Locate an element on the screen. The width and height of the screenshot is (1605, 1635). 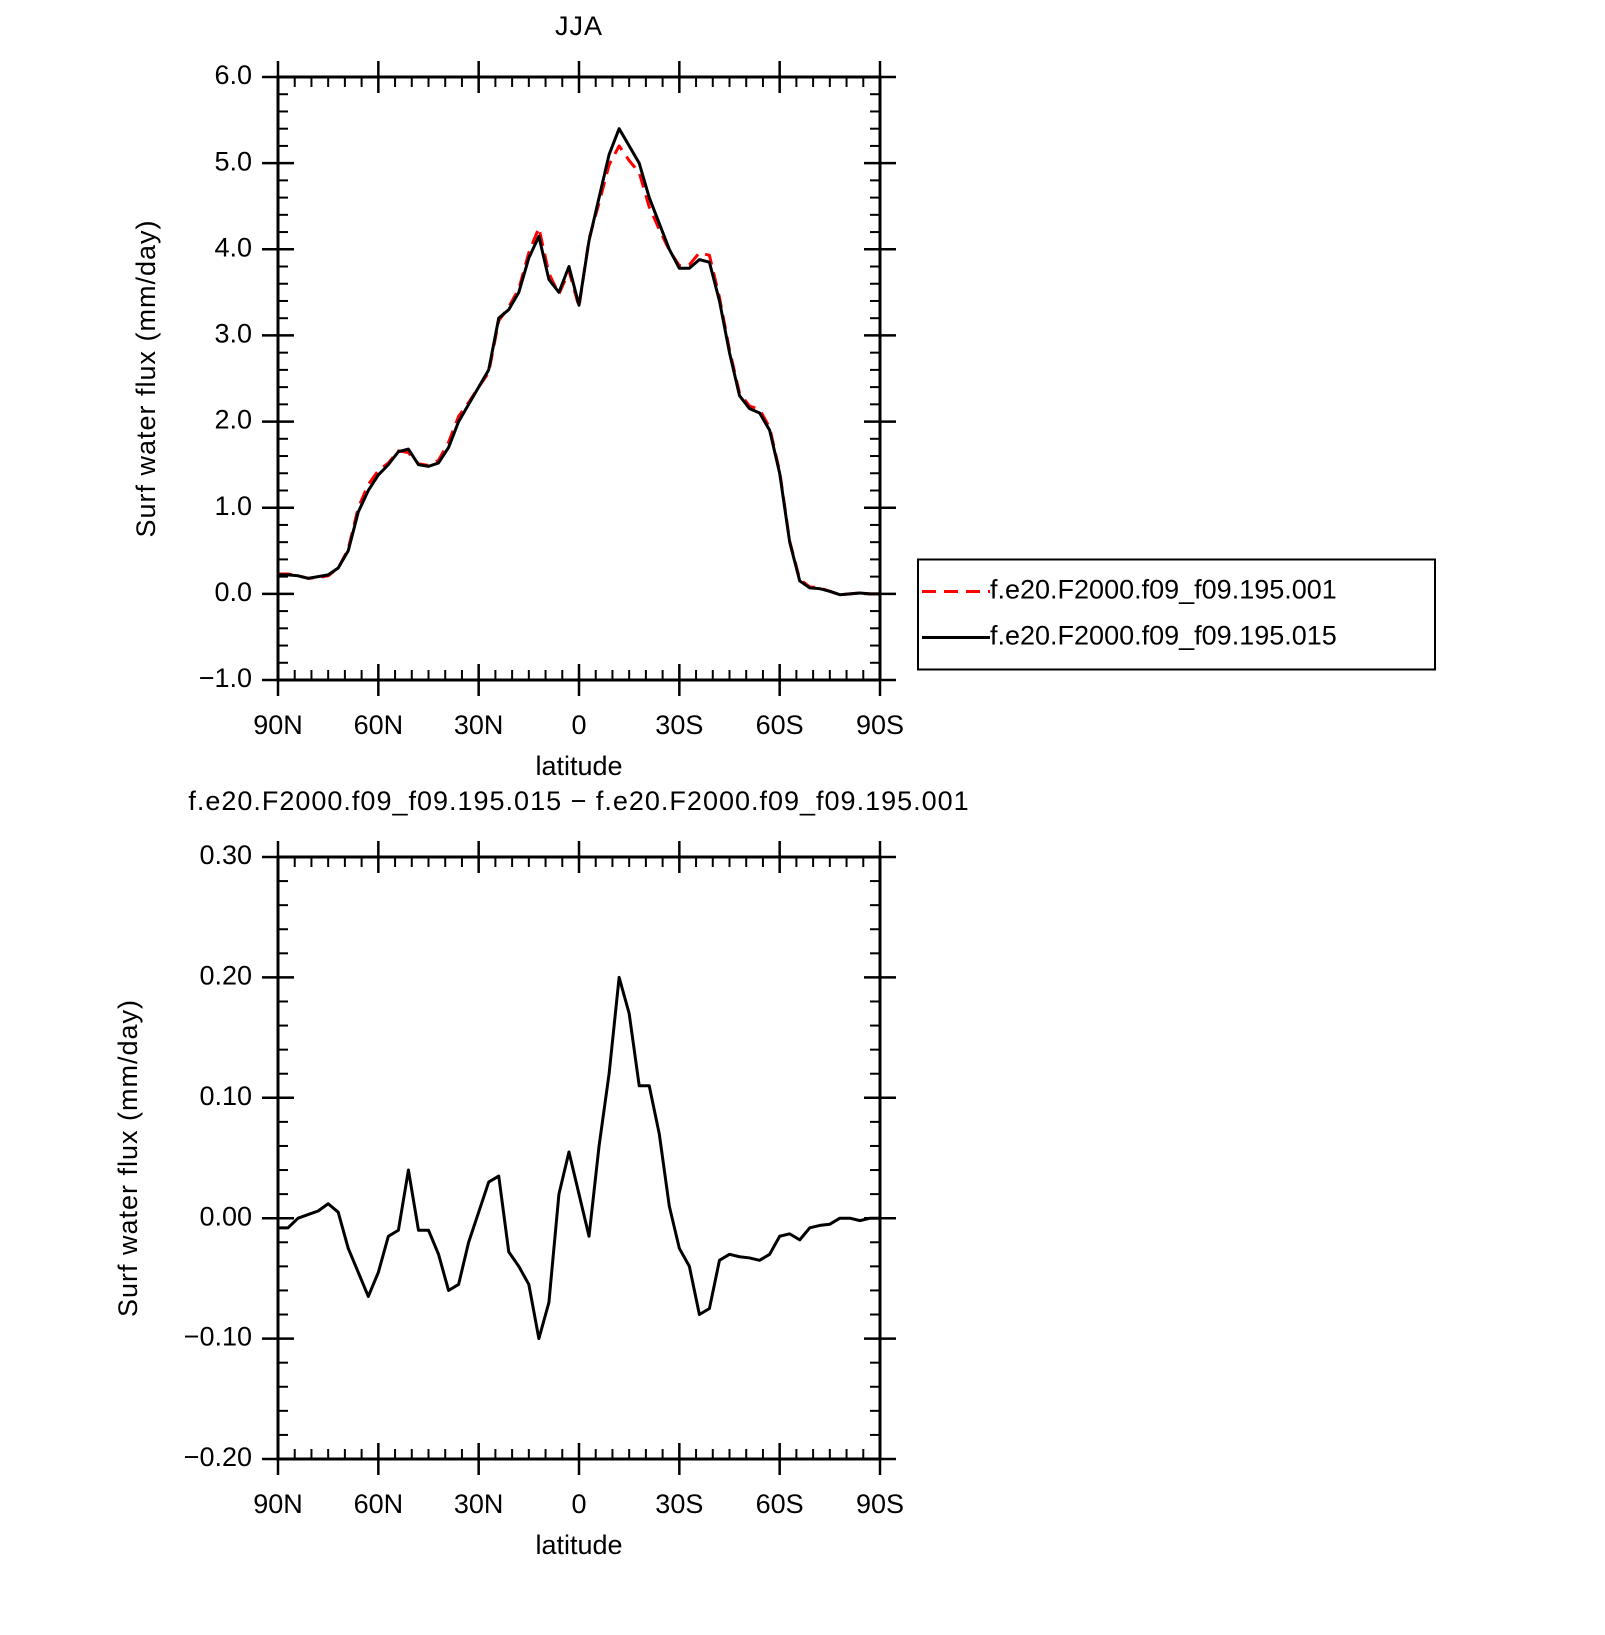
y-tick-label: 0.20 is located at coordinates (225, 976).